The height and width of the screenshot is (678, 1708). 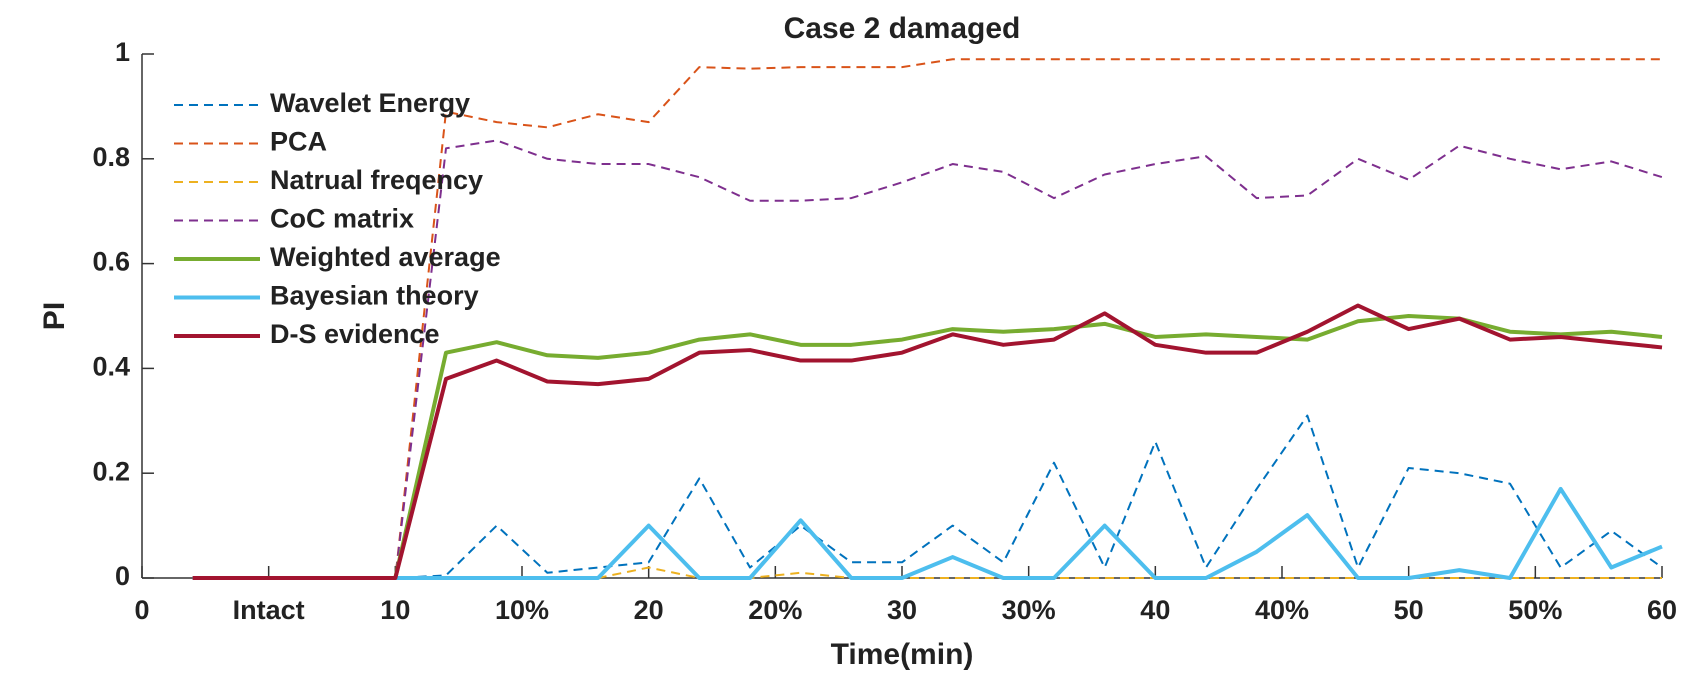 I want to click on y-tick-label: 0.8, so click(x=111, y=157).